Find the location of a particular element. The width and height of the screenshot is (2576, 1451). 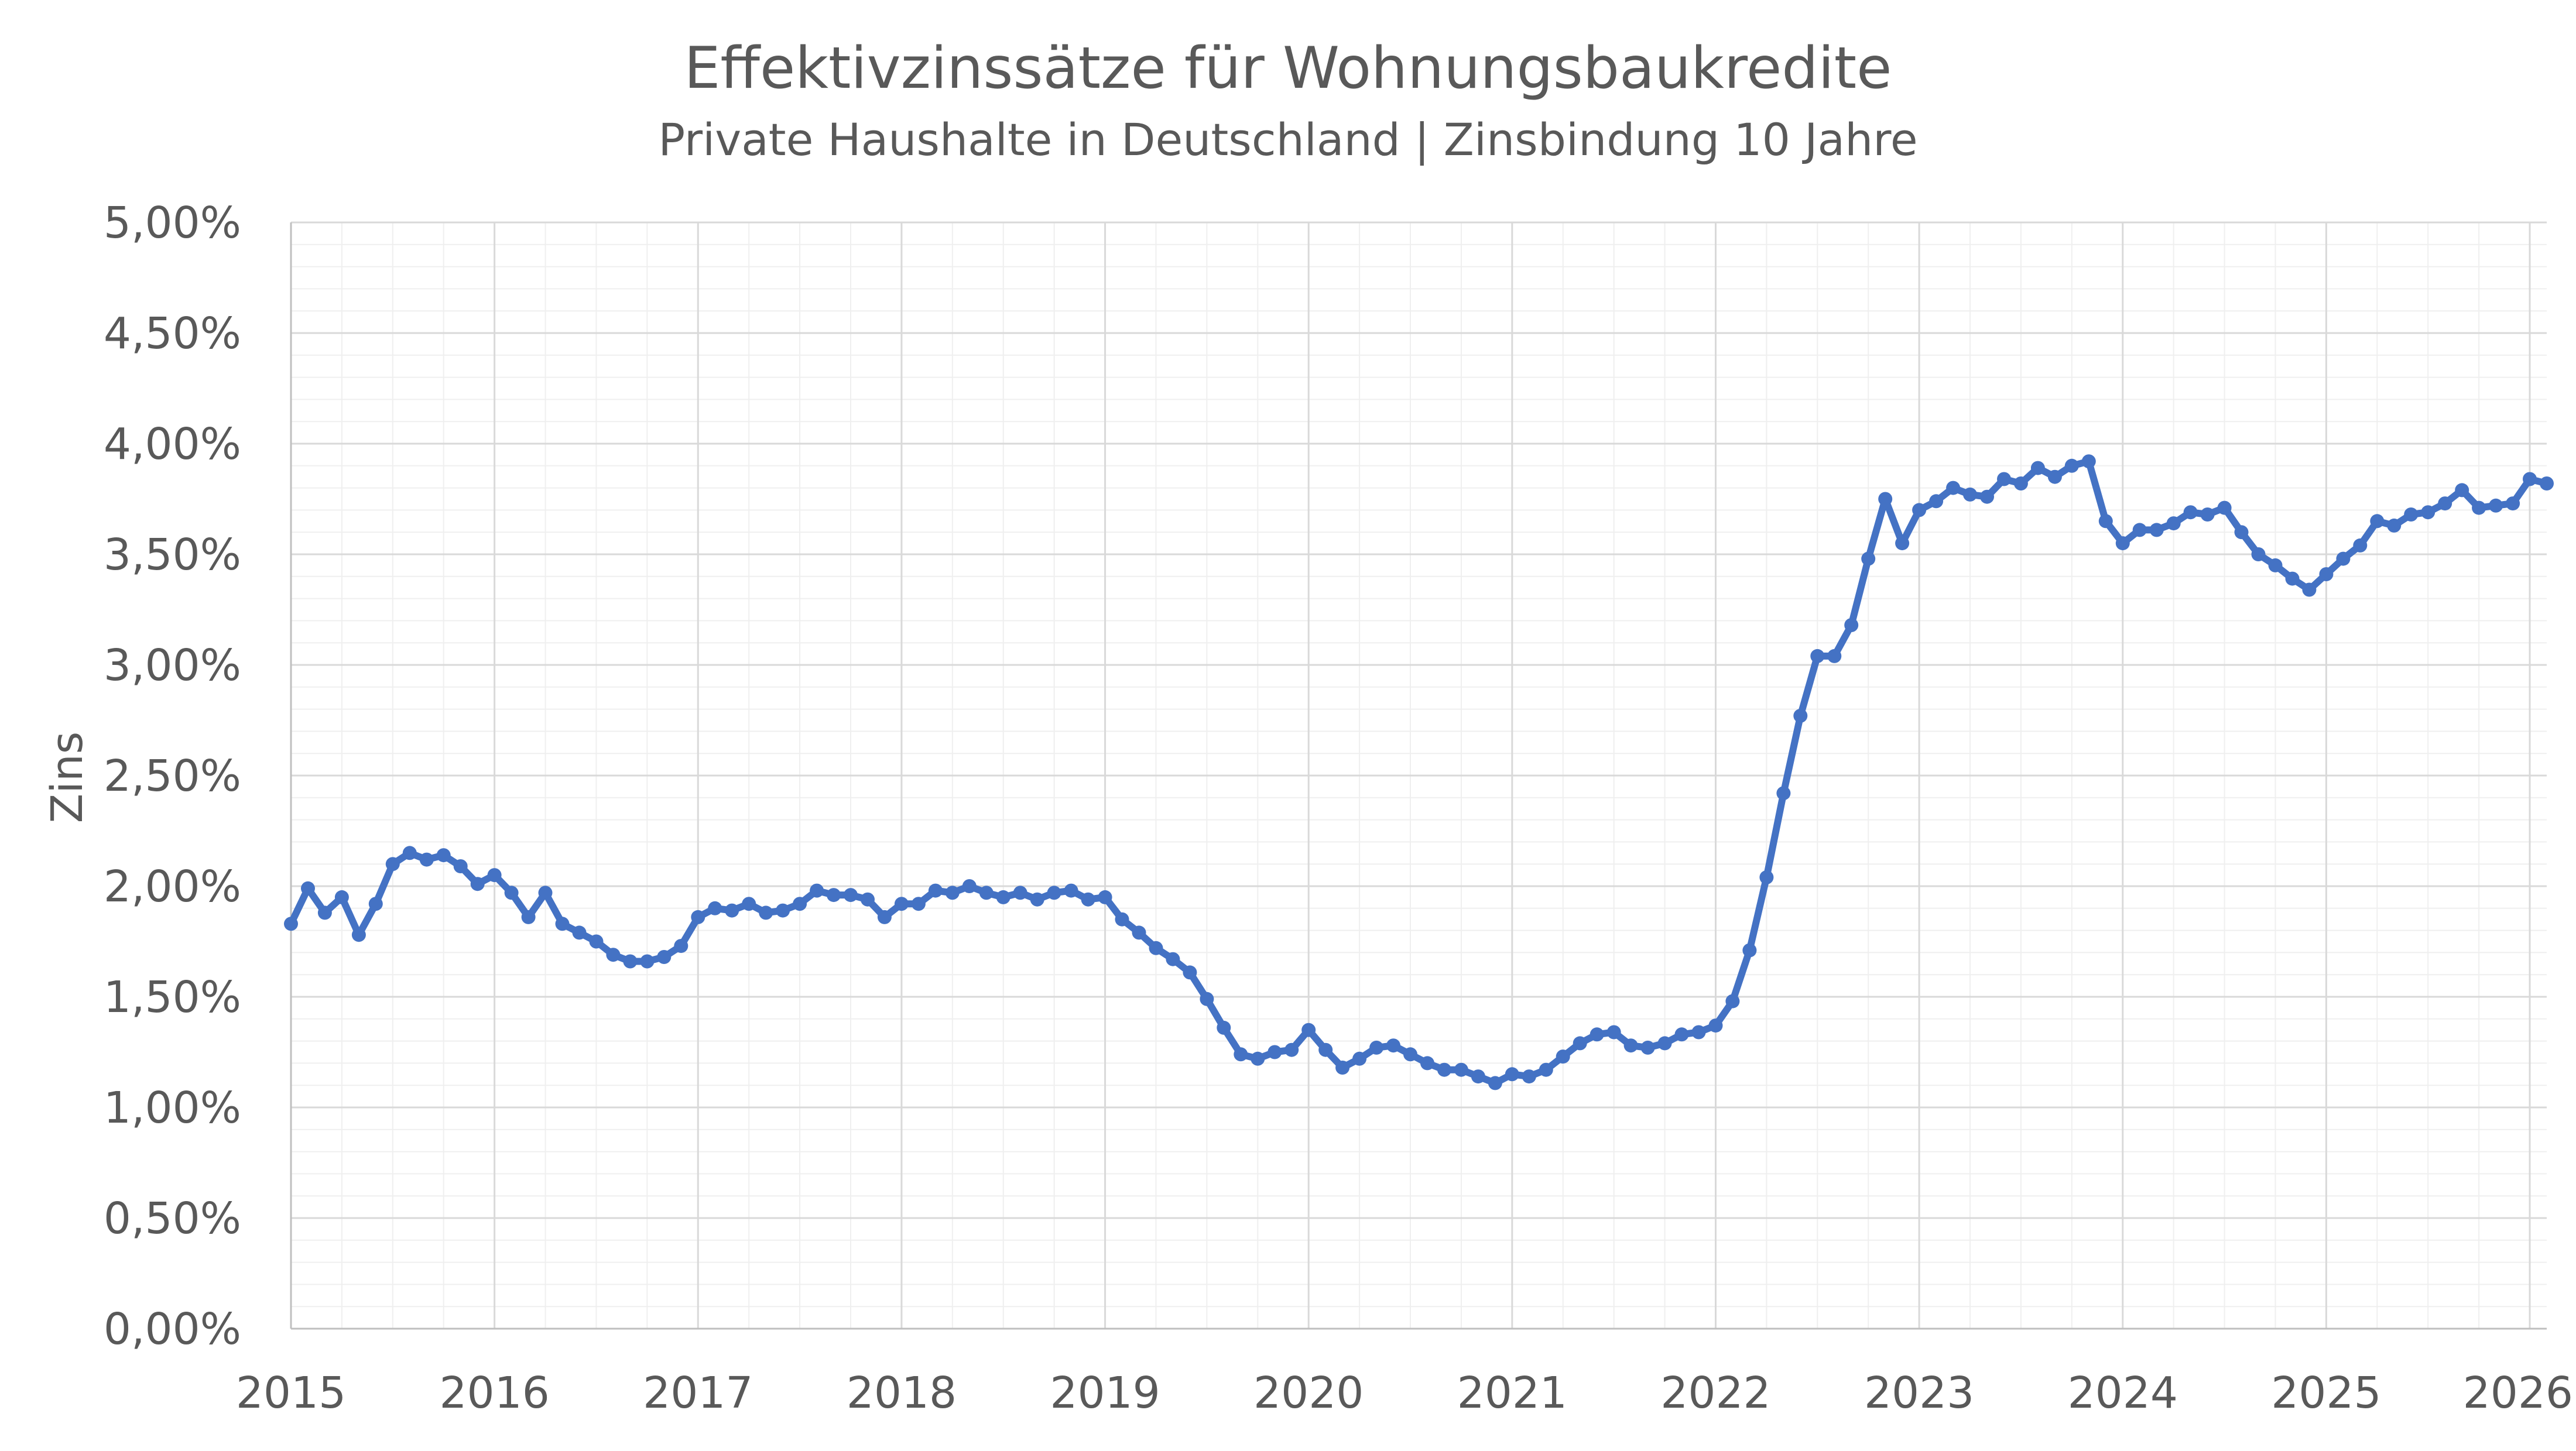

y-tick-label: 2,50% is located at coordinates (172, 776).